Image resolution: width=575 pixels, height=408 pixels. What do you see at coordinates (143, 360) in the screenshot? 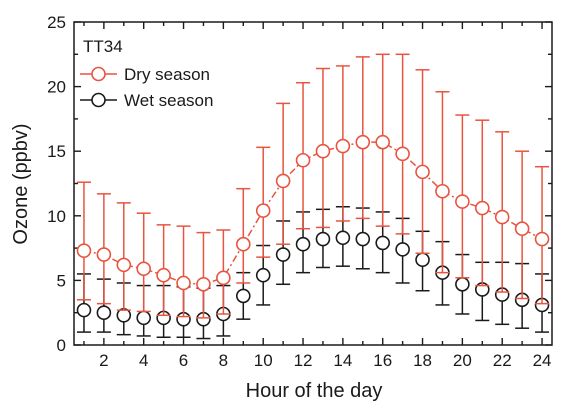
I see `x-tick-label: 4` at bounding box center [143, 360].